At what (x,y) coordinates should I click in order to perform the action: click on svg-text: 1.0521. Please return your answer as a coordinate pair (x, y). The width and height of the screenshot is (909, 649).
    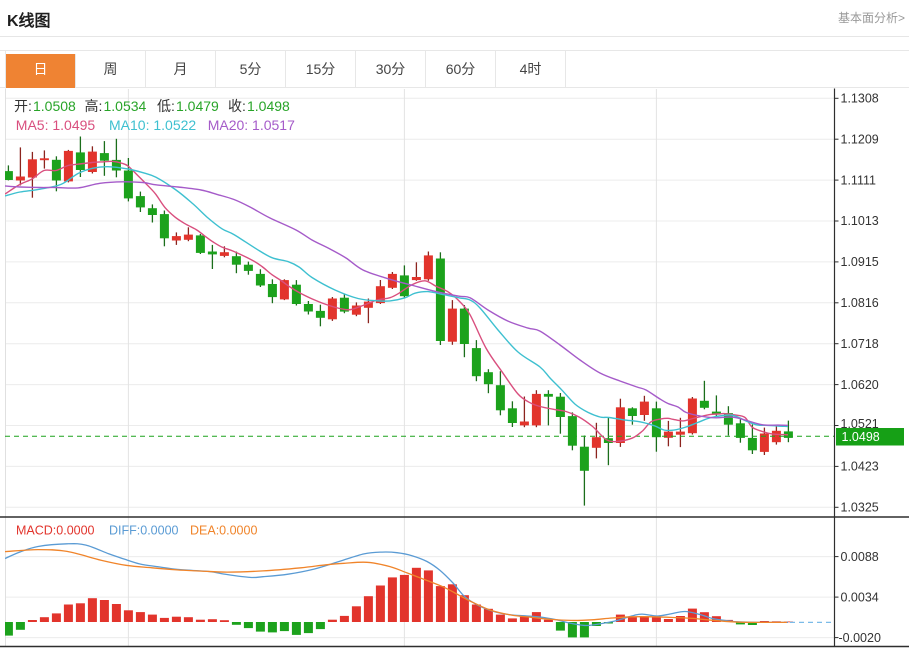
    Looking at the image, I should click on (860, 424).